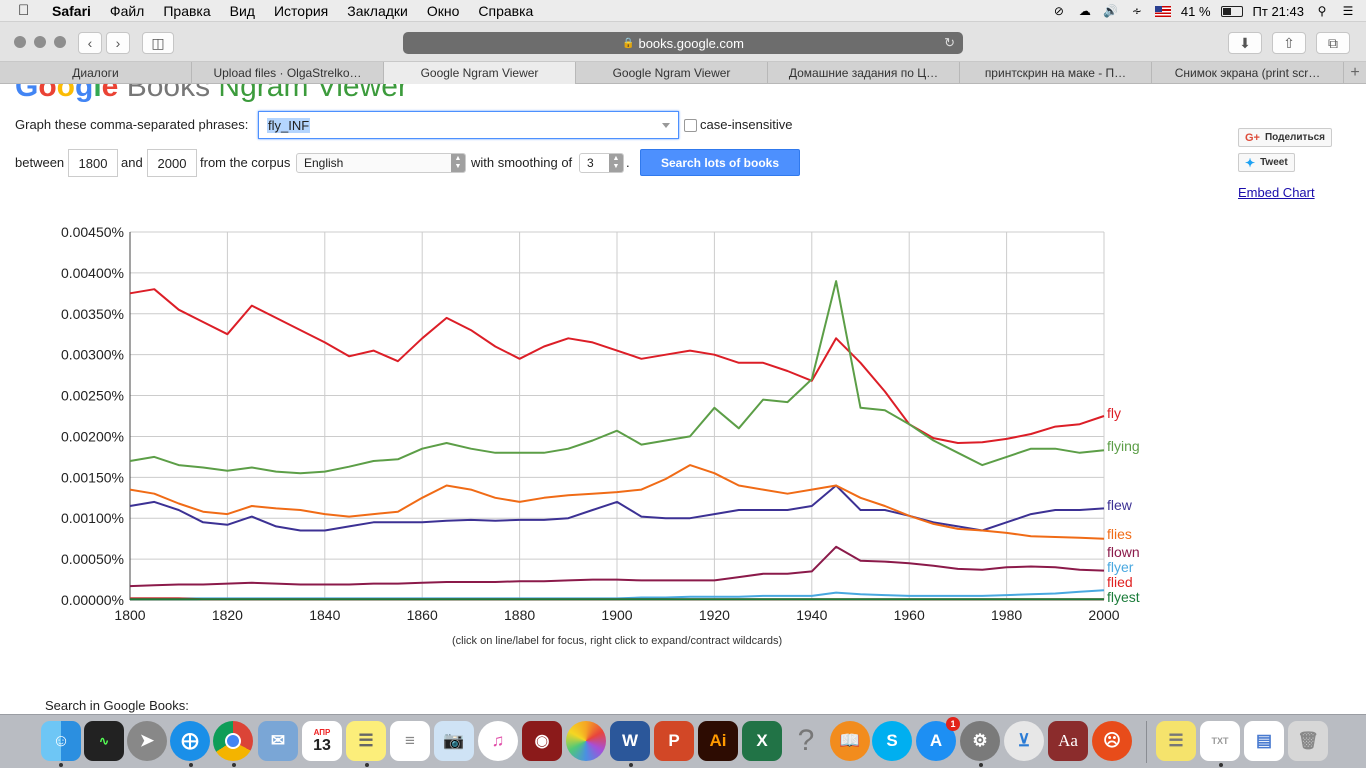 This screenshot has height=768, width=1366. Describe the element at coordinates (720, 162) in the screenshot. I see `search-lots-of-books-button: Search lots of books` at that location.